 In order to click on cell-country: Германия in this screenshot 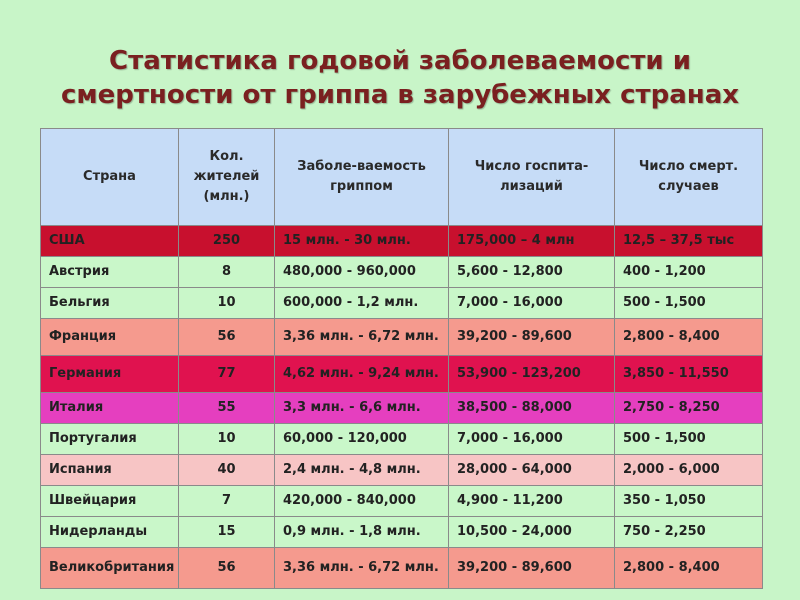, I will do `click(109, 374)`.